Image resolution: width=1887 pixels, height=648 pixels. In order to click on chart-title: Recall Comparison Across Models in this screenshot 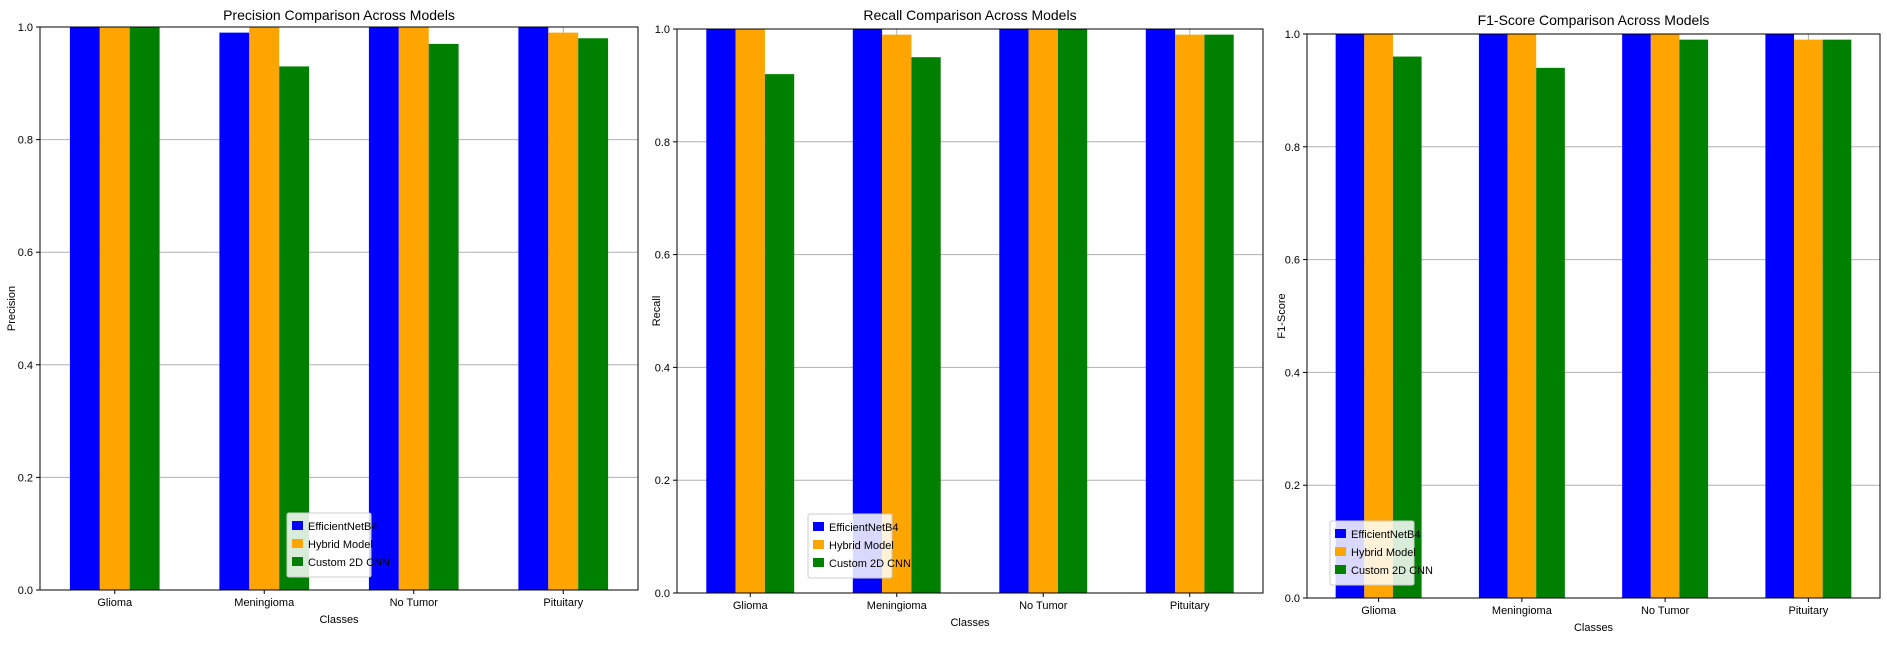, I will do `click(969, 15)`.